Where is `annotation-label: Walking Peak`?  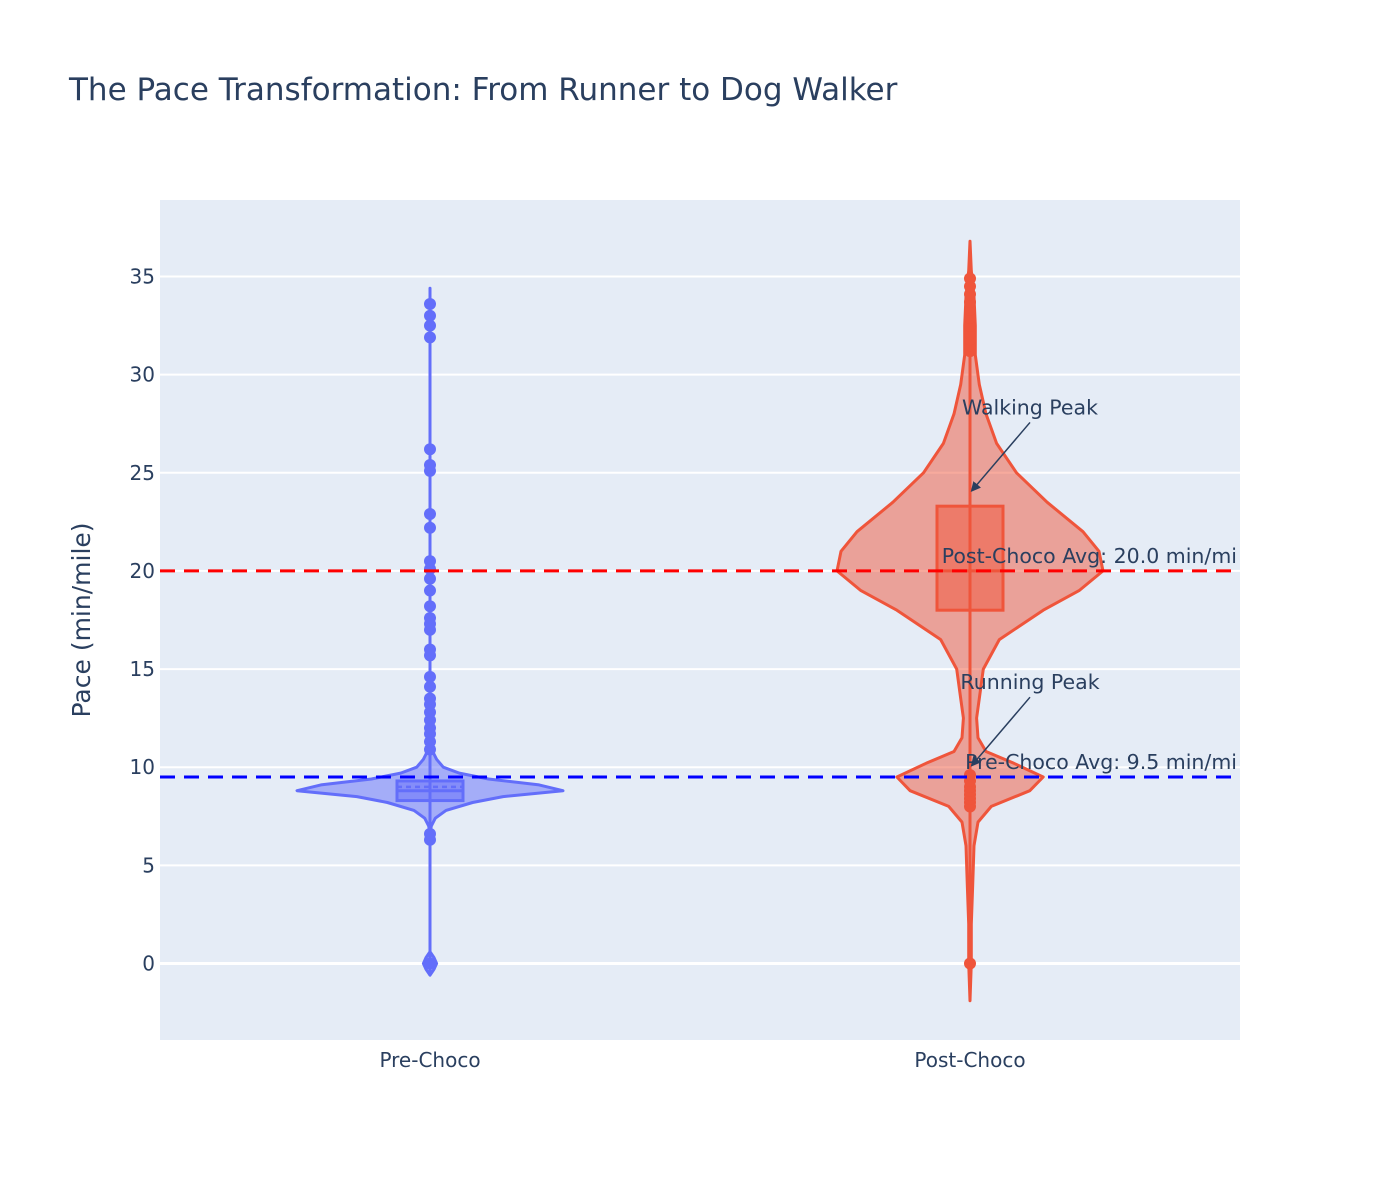 annotation-label: Walking Peak is located at coordinates (1030, 407).